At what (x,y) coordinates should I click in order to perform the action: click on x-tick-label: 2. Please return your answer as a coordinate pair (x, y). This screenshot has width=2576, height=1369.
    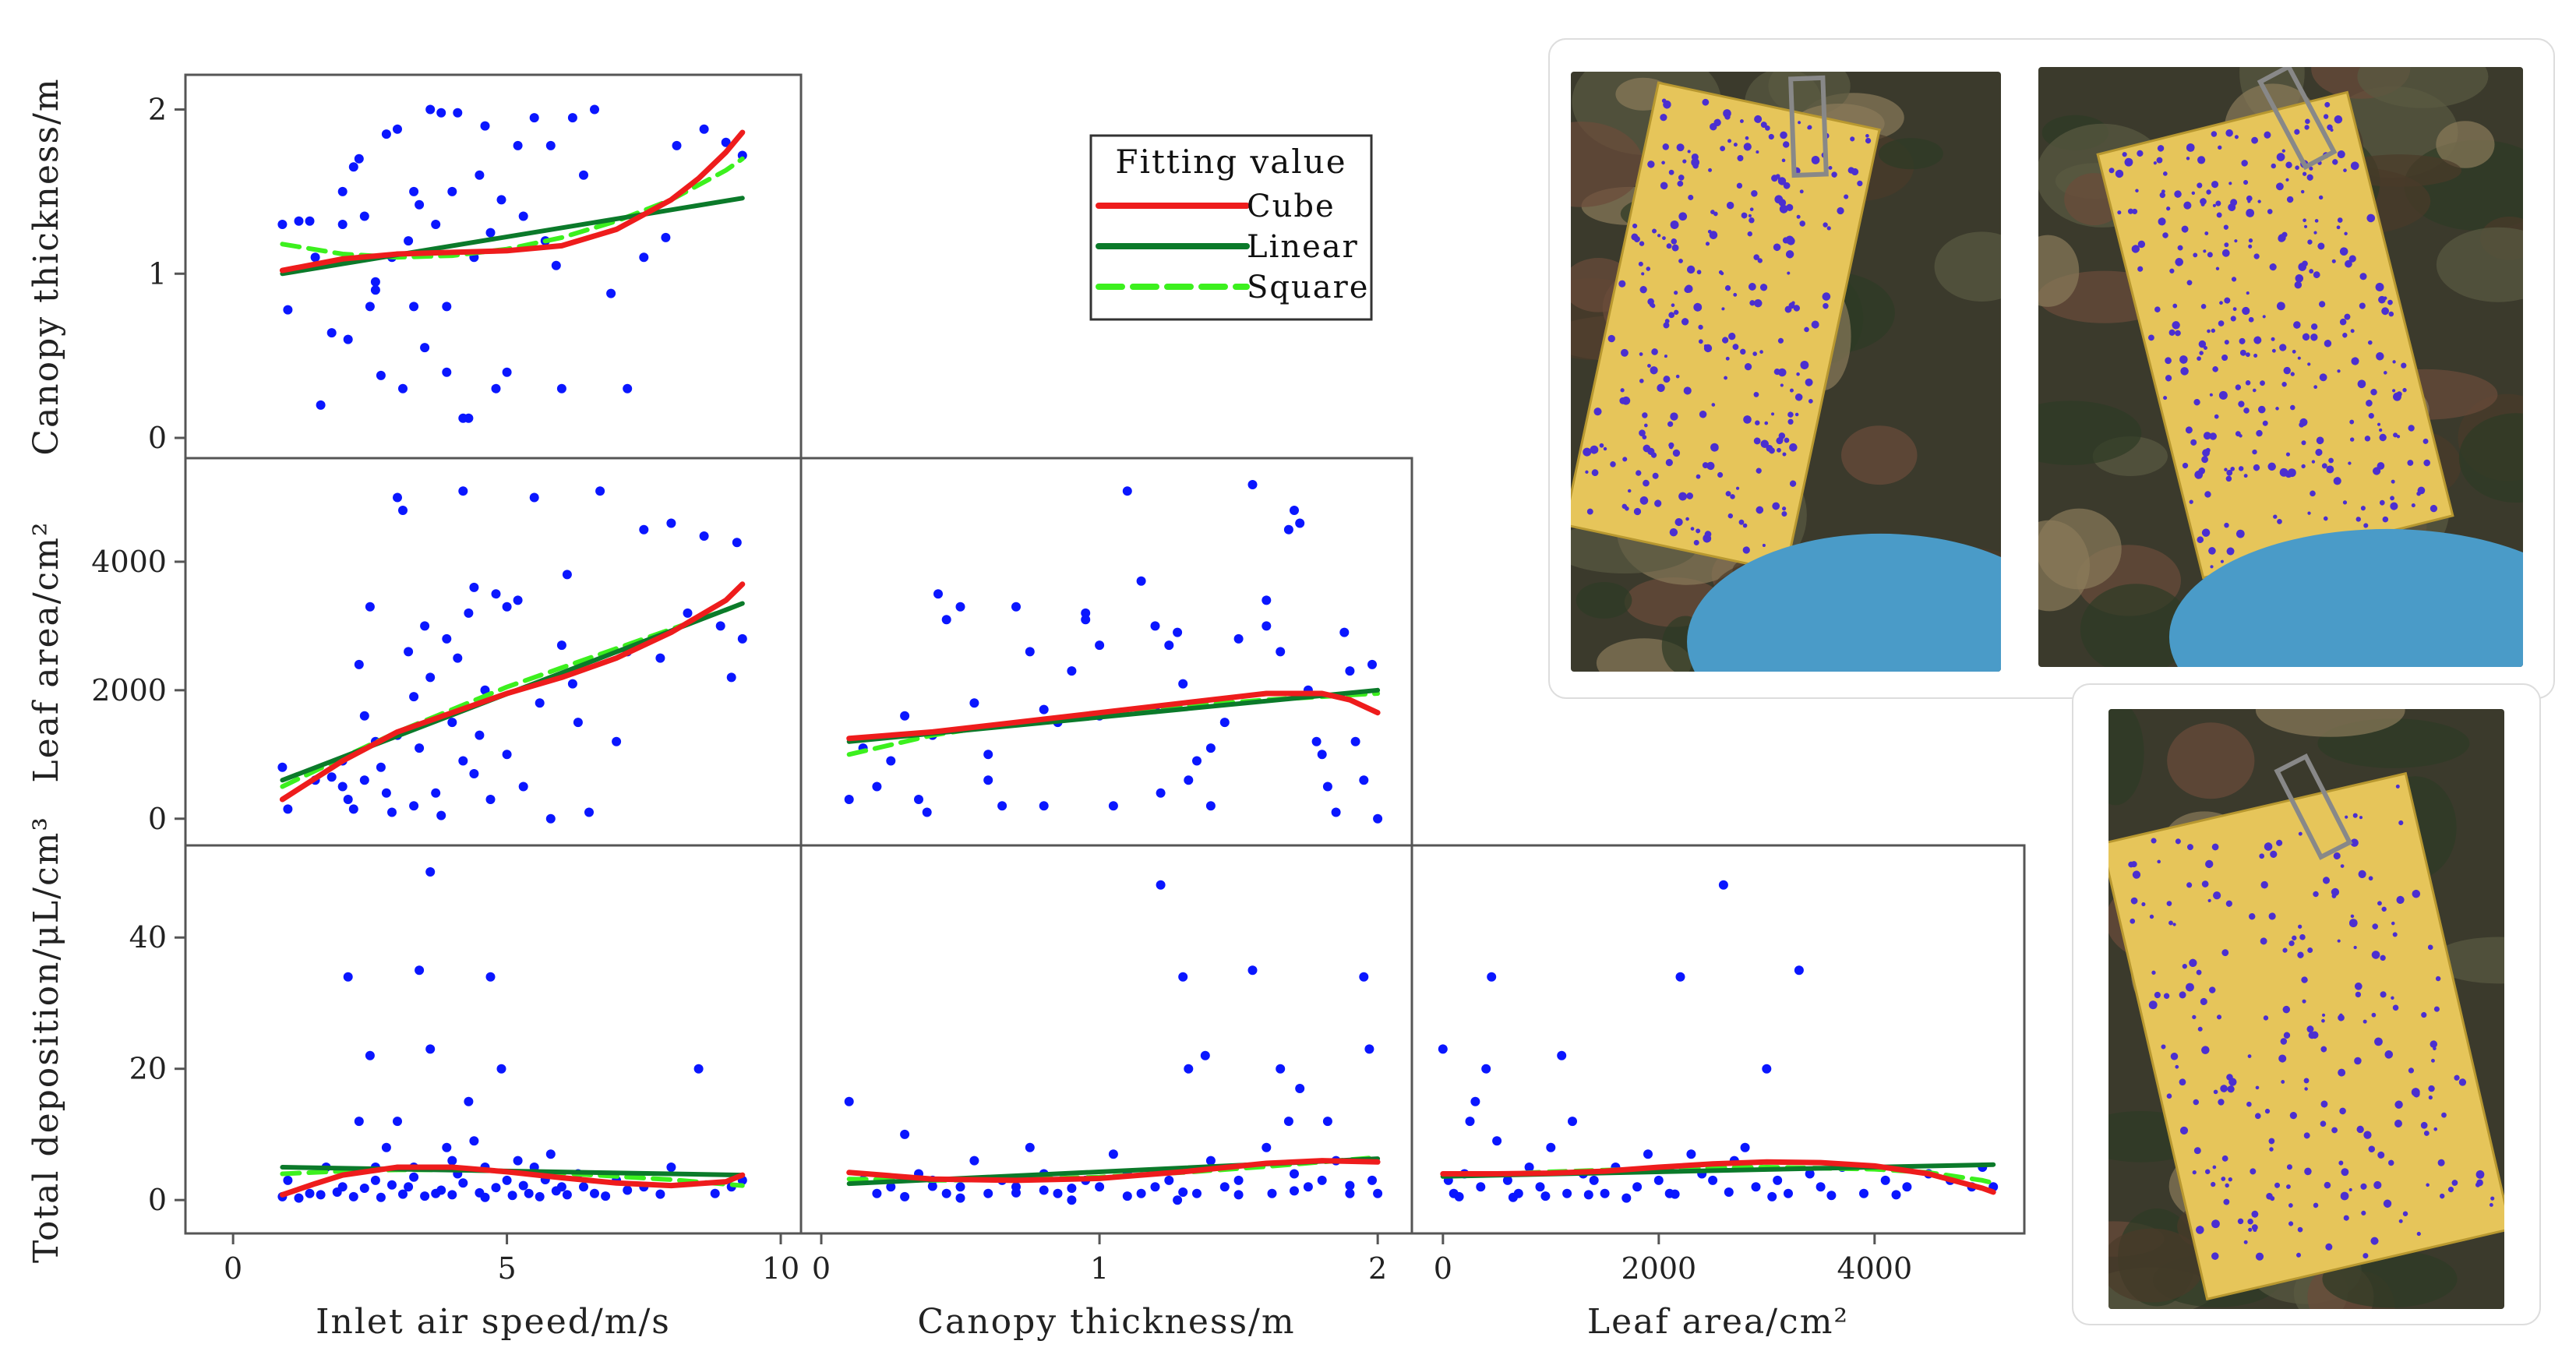
    Looking at the image, I should click on (1377, 1268).